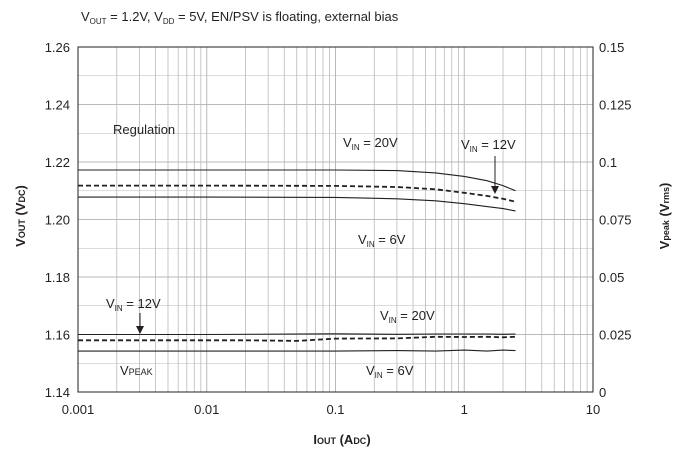  I want to click on y-left-tick-label: 1.20, so click(57, 220).